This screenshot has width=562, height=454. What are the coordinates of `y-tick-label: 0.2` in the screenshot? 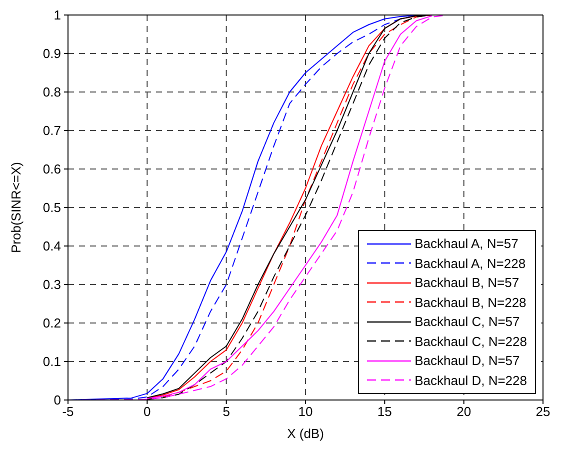 It's located at (51, 323).